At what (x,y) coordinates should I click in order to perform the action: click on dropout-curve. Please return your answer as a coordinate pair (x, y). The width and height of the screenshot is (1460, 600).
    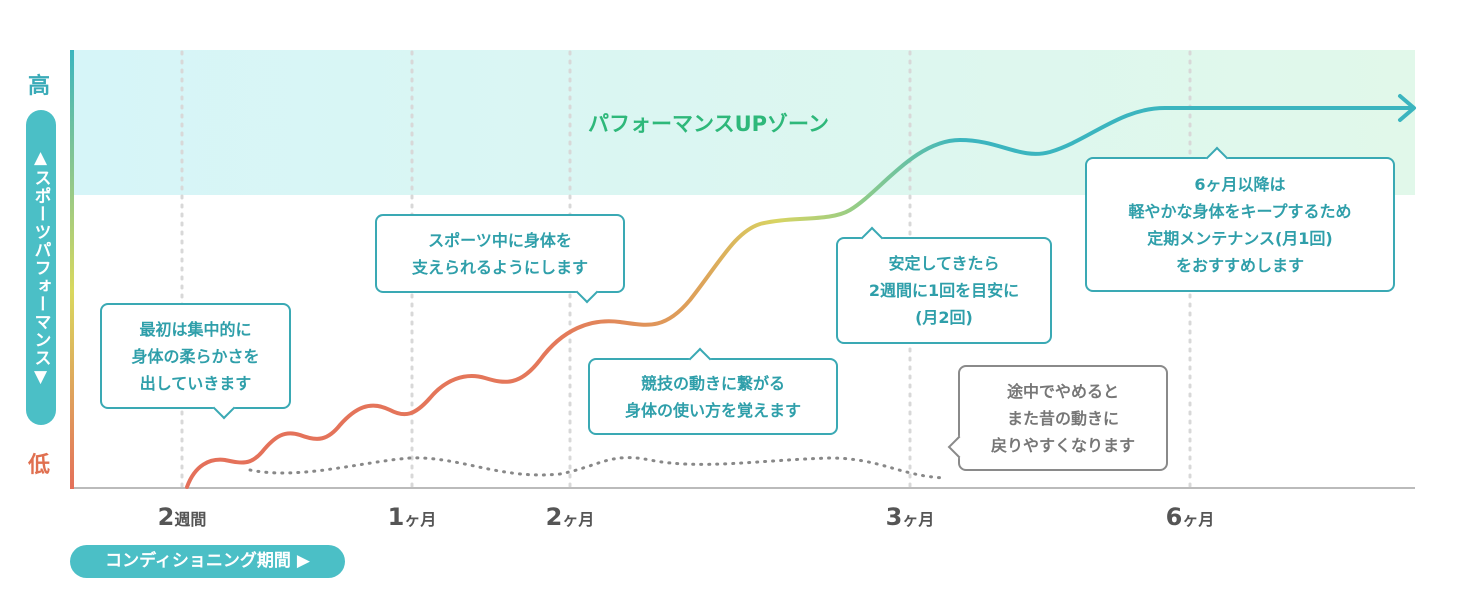
    Looking at the image, I should click on (597, 468).